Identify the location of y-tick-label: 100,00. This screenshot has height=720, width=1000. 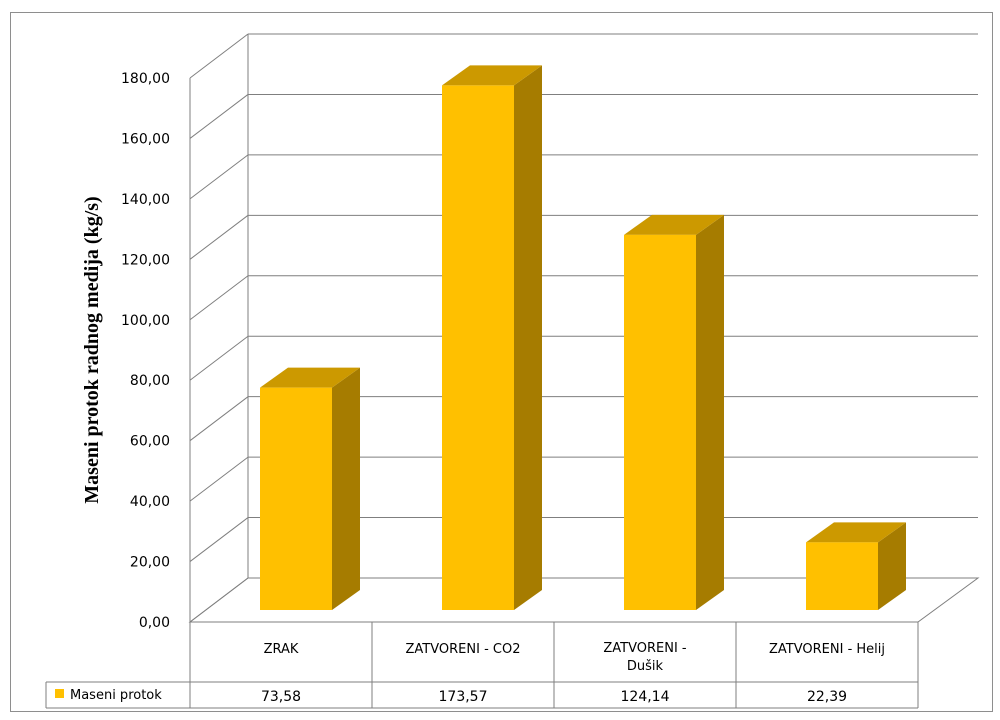
(145, 321).